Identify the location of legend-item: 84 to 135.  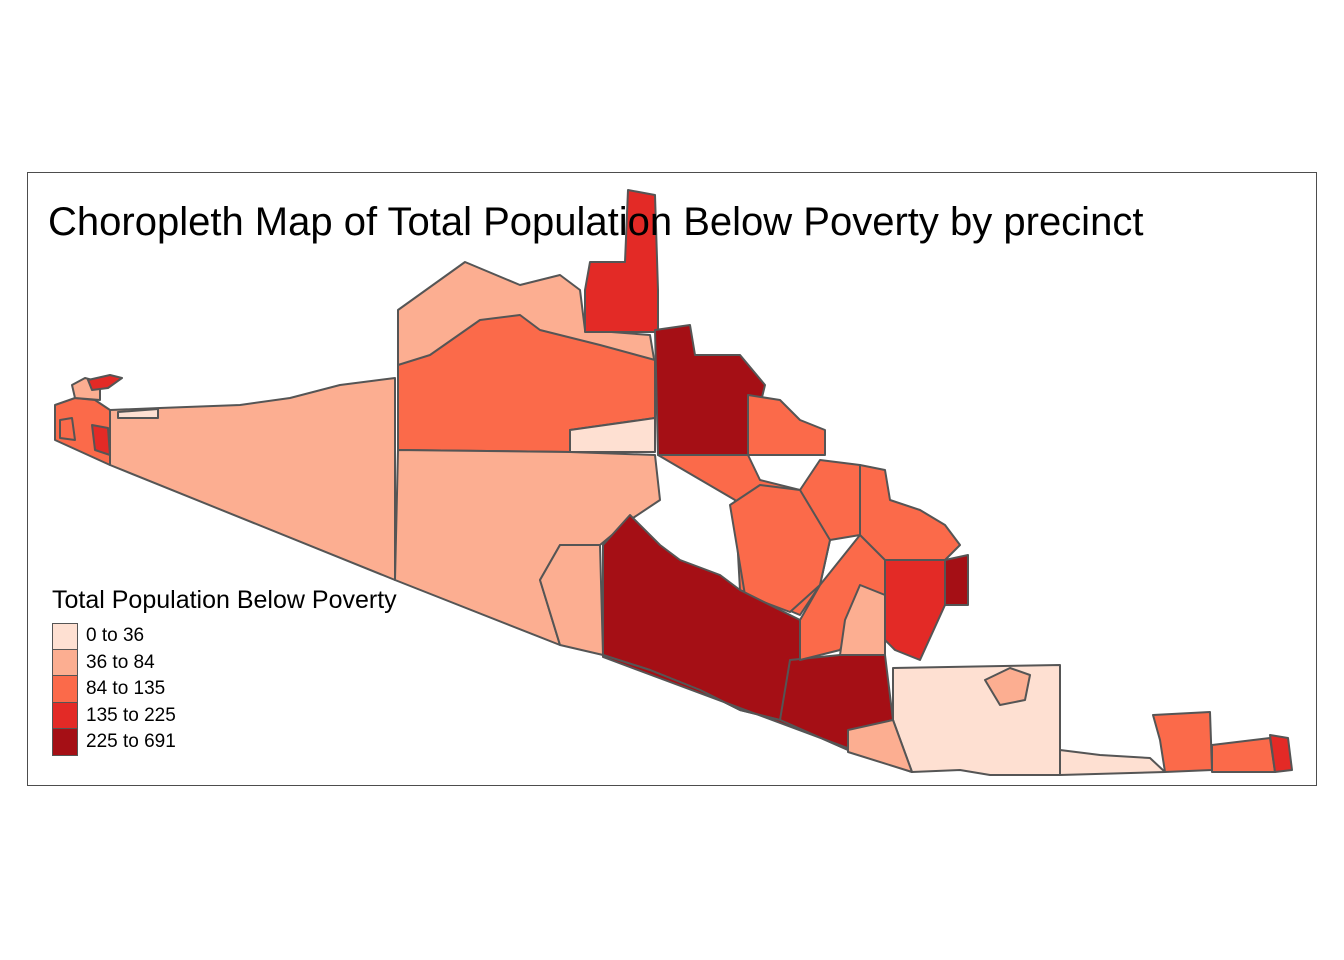
(224, 689).